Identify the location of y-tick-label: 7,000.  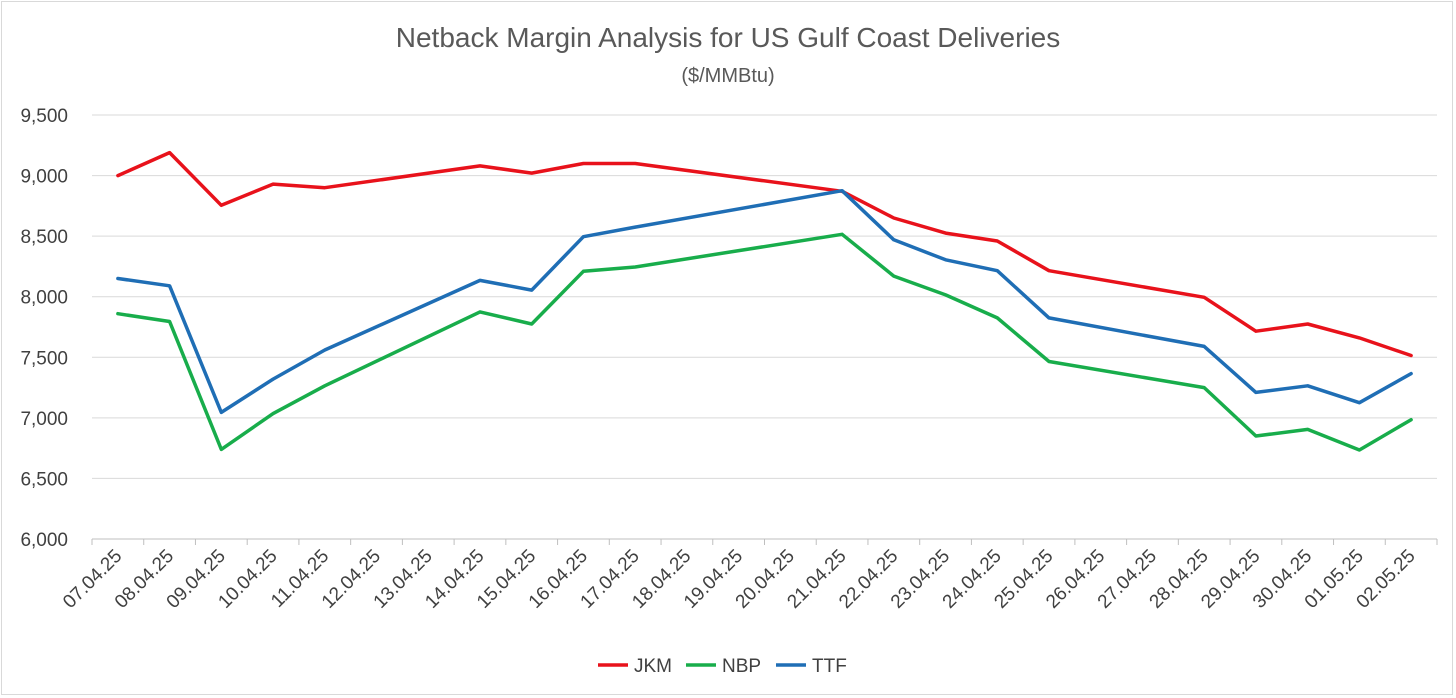
(44, 419).